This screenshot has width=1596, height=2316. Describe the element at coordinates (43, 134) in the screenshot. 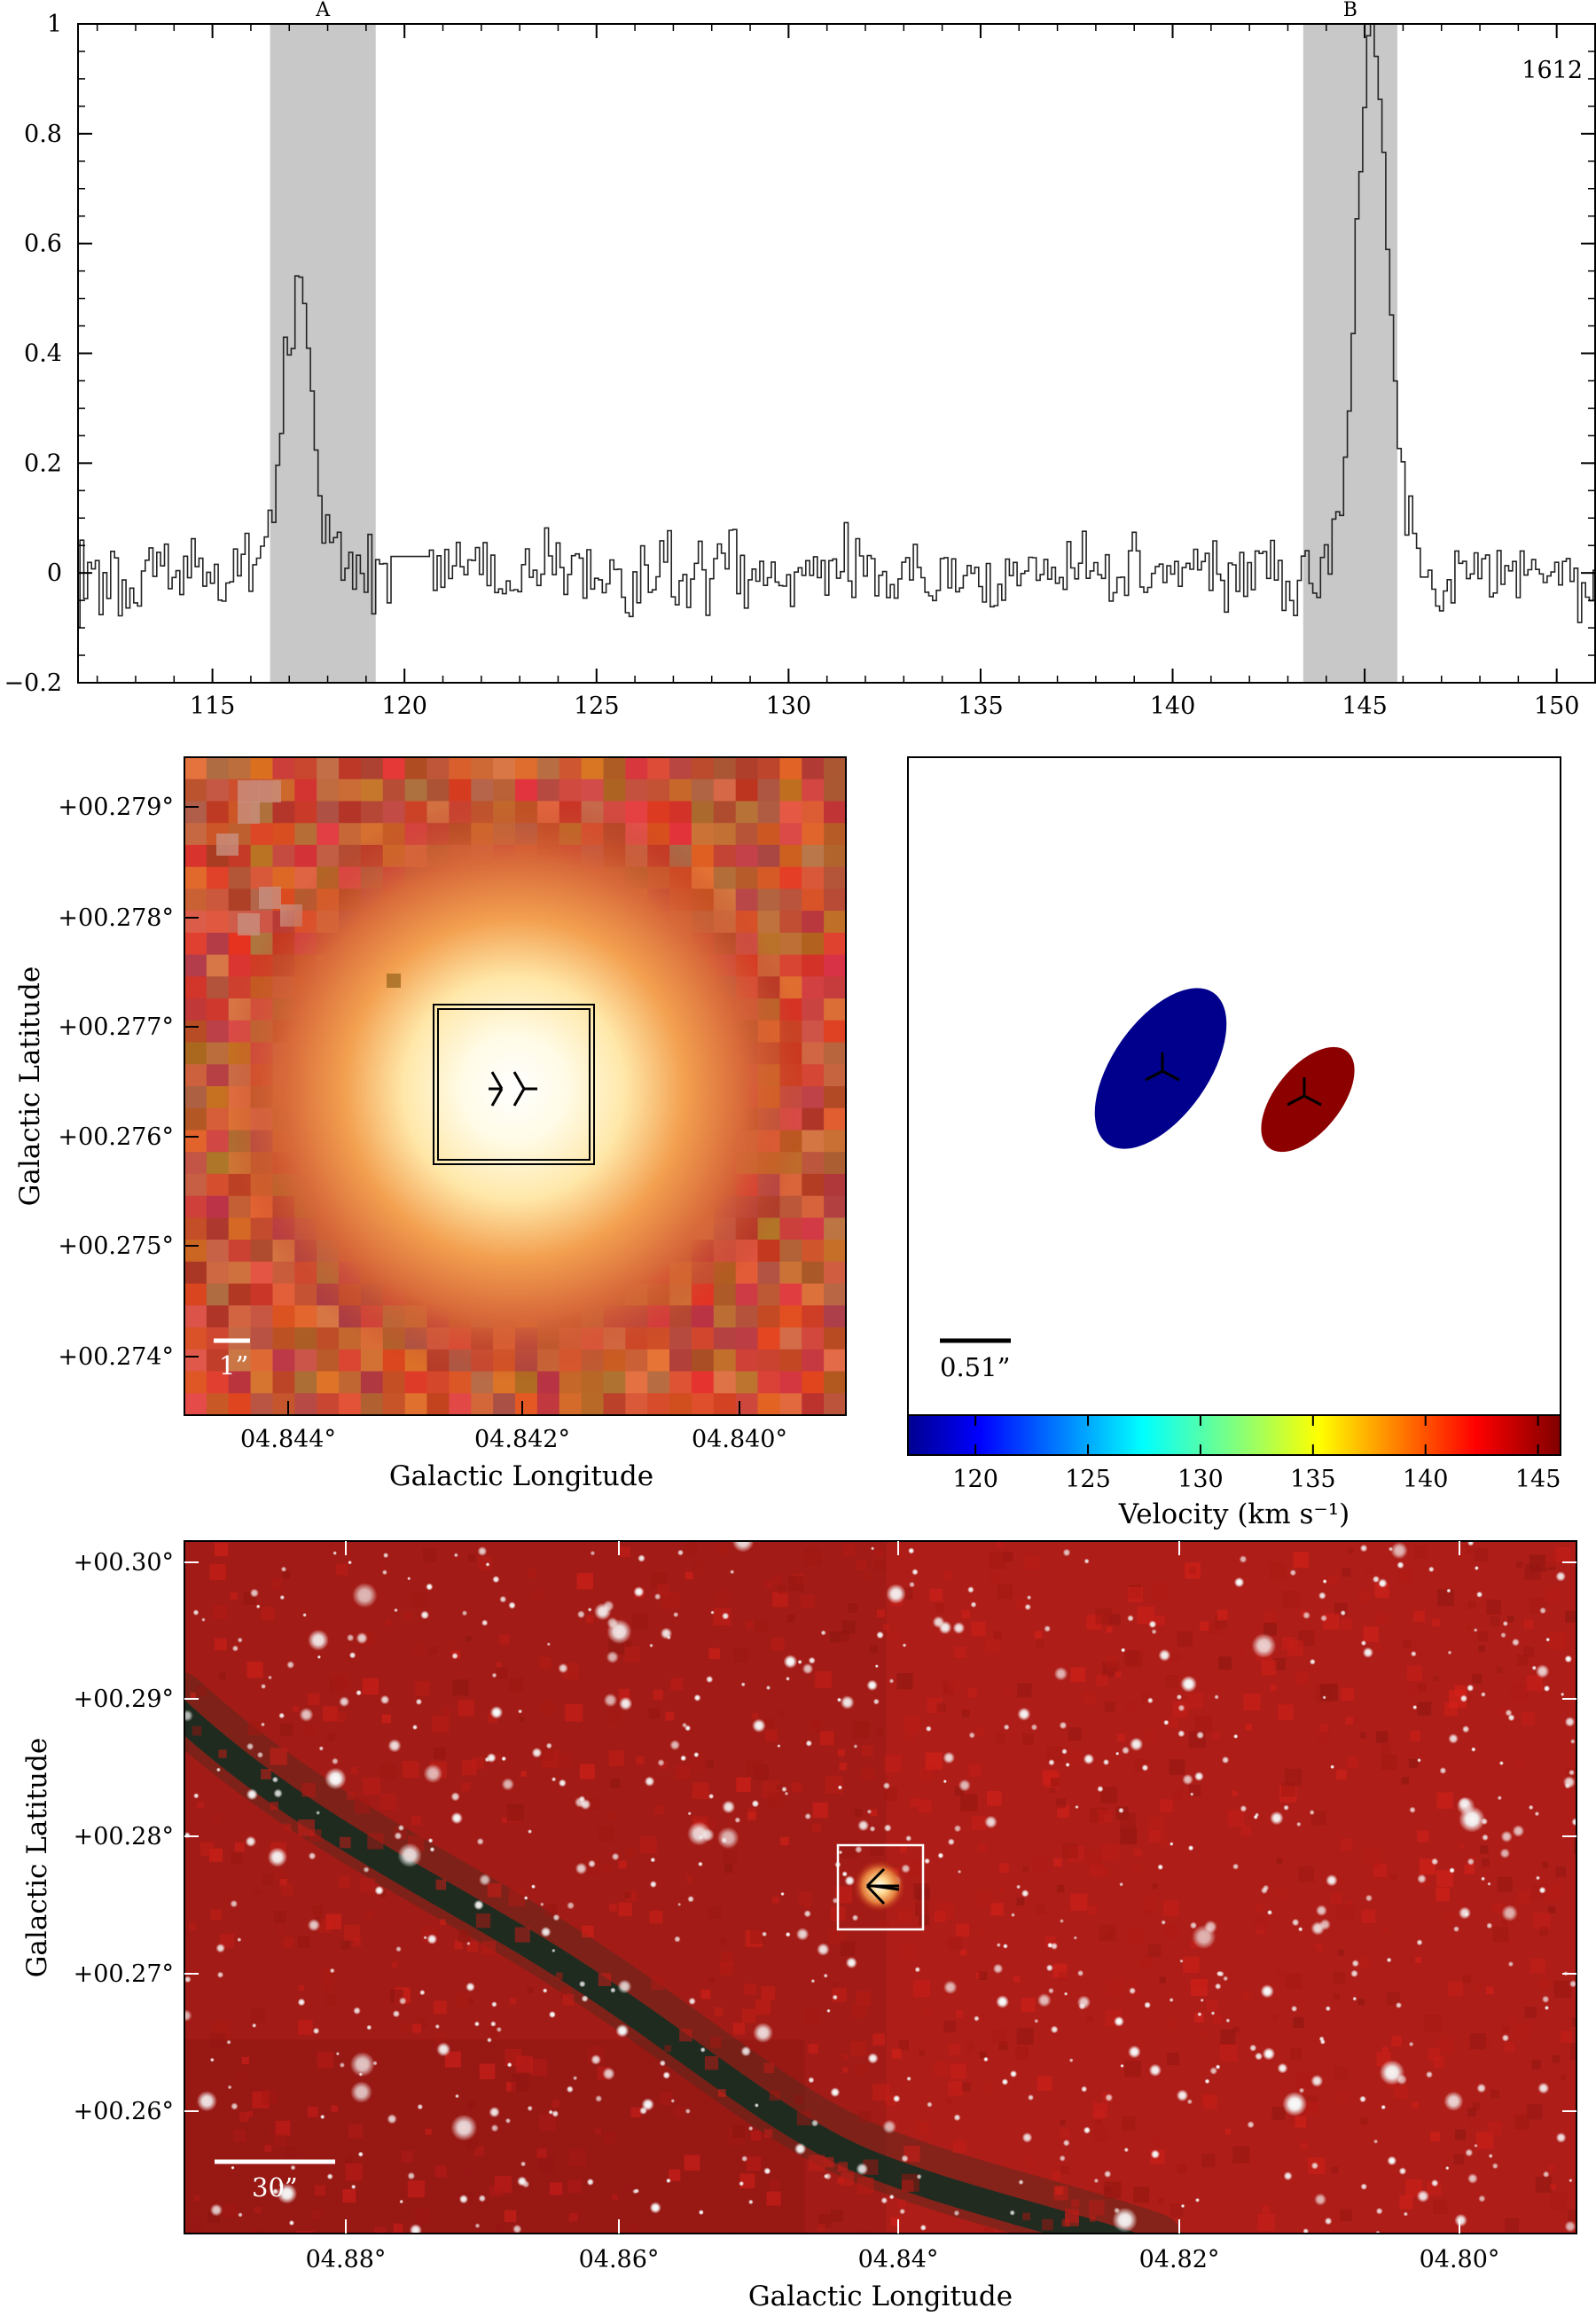

I see `y-tick-label: 0.8` at that location.